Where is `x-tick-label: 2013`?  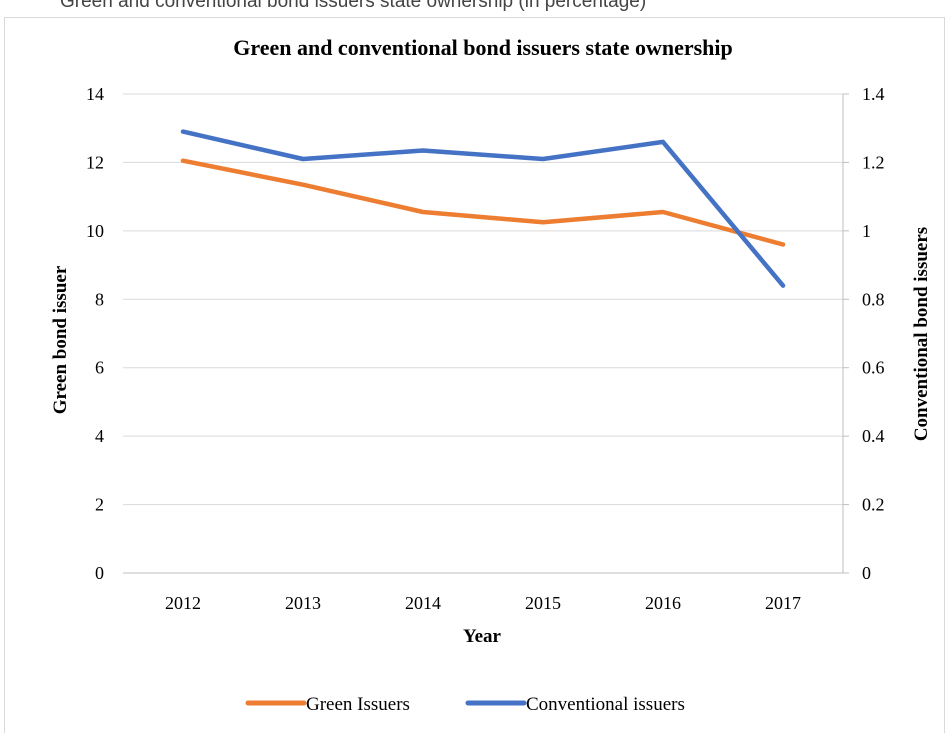
x-tick-label: 2013 is located at coordinates (303, 603).